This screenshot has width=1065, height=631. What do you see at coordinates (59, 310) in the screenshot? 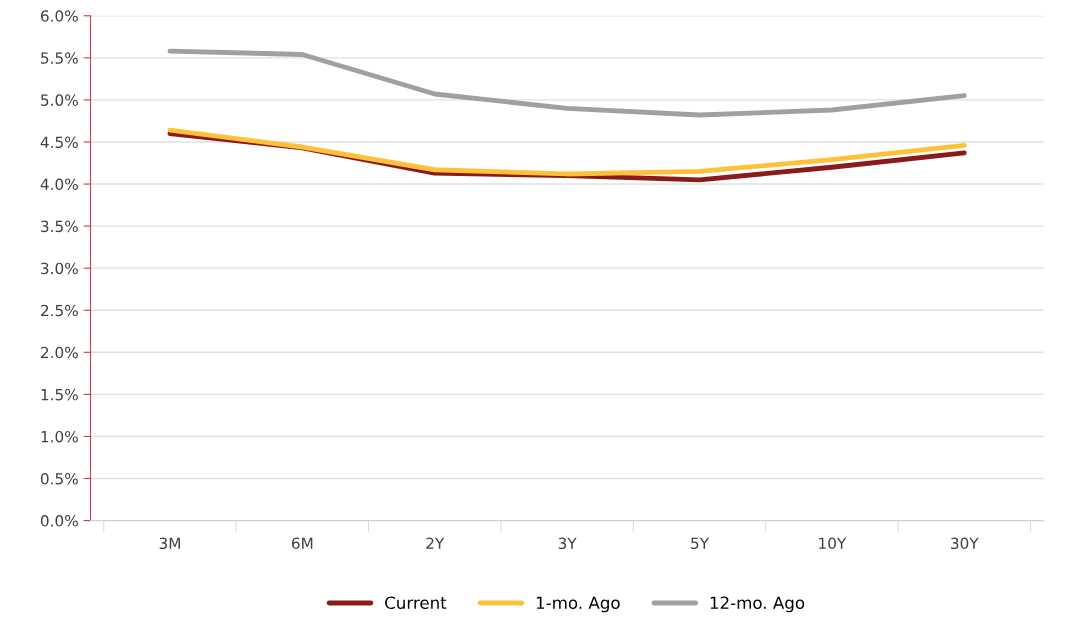
I see `y-tick-label: 2.5%` at bounding box center [59, 310].